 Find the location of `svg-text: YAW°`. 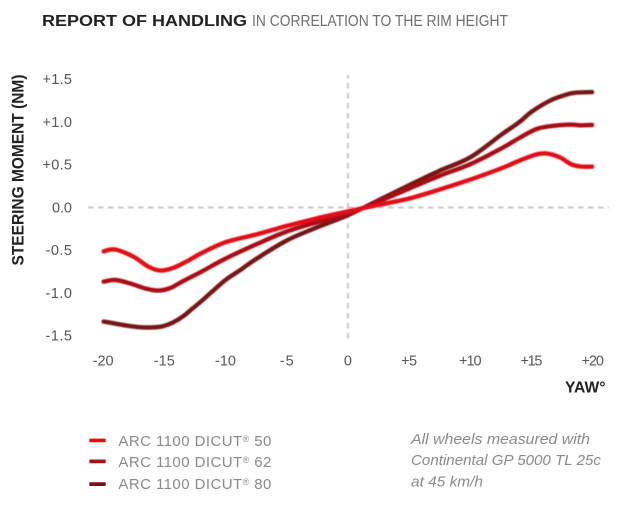

svg-text: YAW° is located at coordinates (585, 388).